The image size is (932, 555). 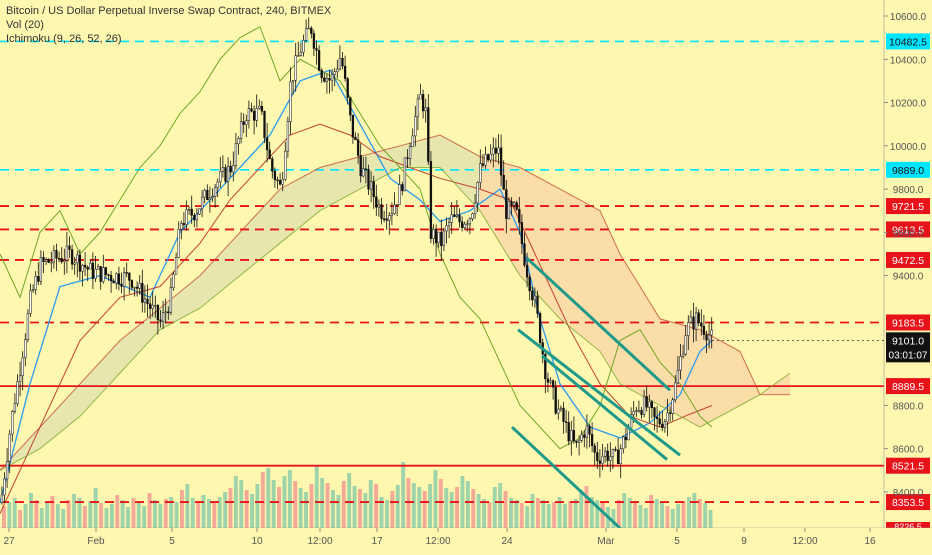 I want to click on y-tick-label: 10200.0, so click(x=908, y=104).